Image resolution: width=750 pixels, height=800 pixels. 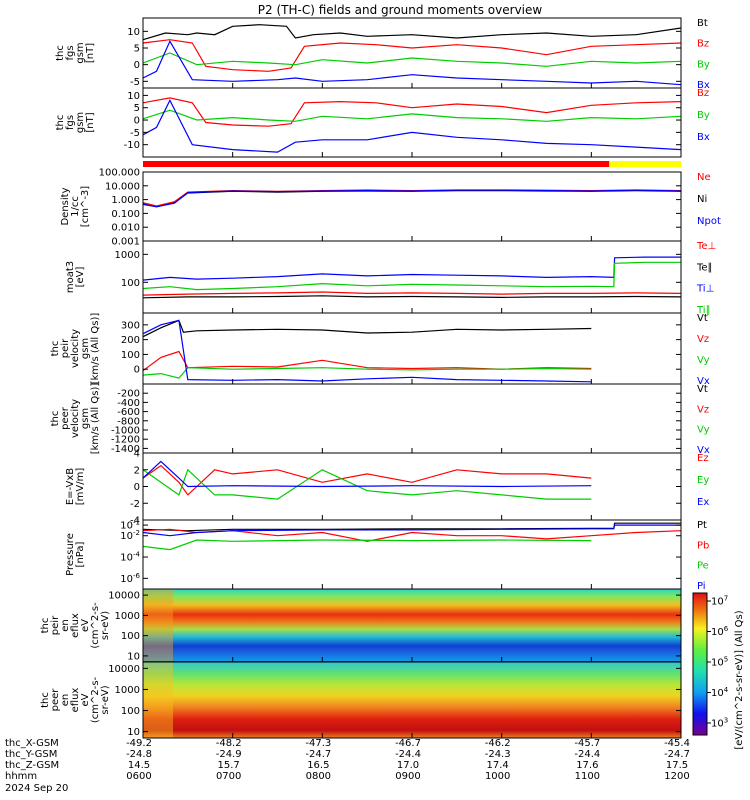 What do you see at coordinates (119, 173) in the screenshot?
I see `y-tick-label: 100.000` at bounding box center [119, 173].